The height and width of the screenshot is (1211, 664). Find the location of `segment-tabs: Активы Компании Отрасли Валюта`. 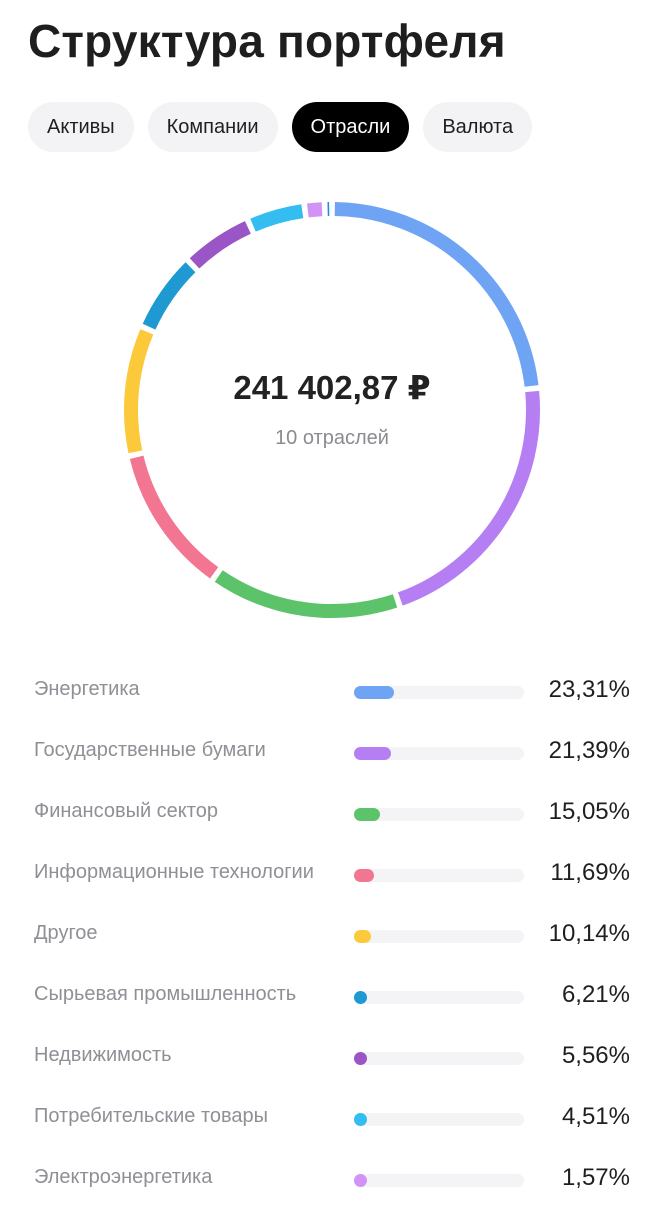

segment-tabs: Активы Компании Отрасли Валюта is located at coordinates (280, 127).